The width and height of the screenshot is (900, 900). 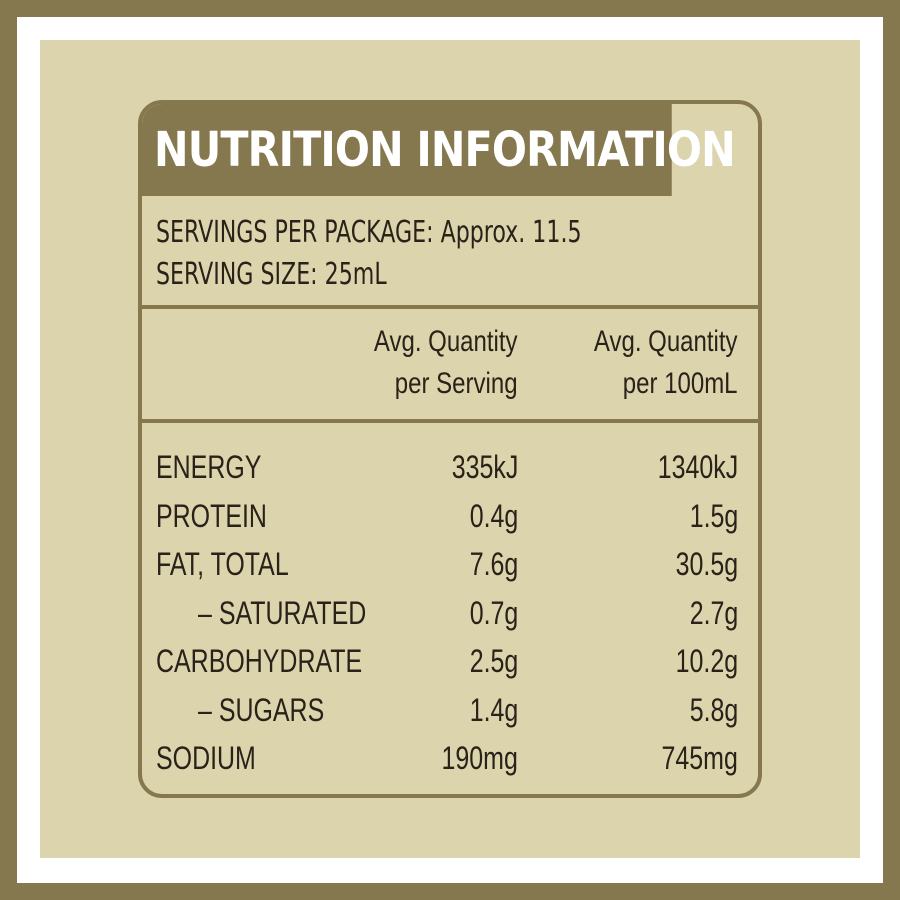 I want to click on header-per-100ml-line2: per 100mL, so click(x=680, y=383).